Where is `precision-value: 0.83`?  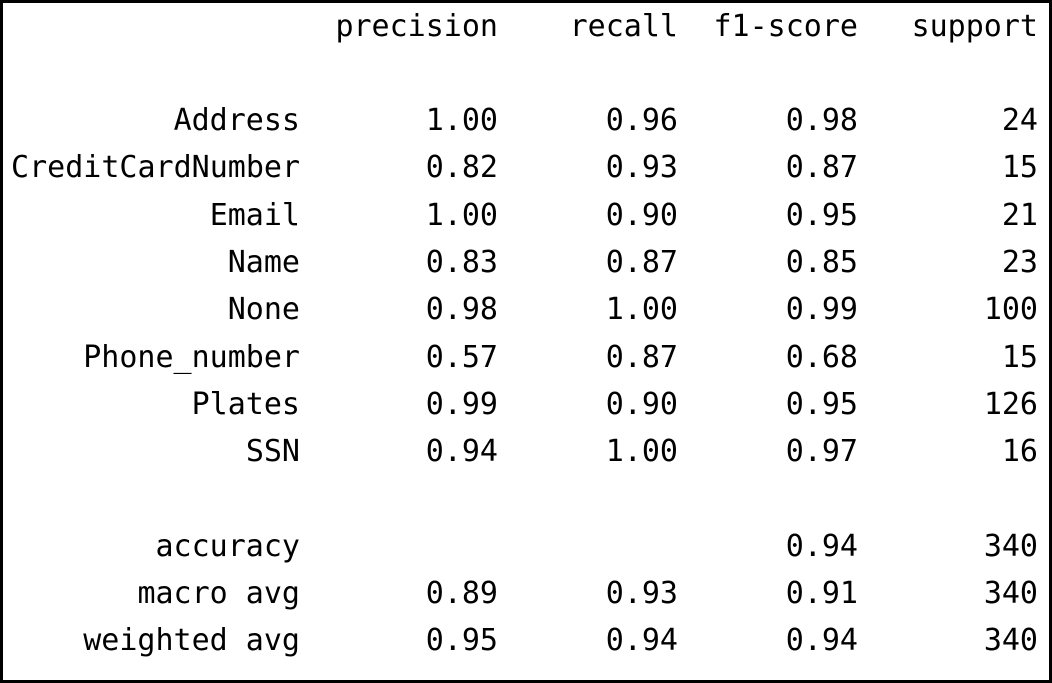
precision-value: 0.83 is located at coordinates (461, 262).